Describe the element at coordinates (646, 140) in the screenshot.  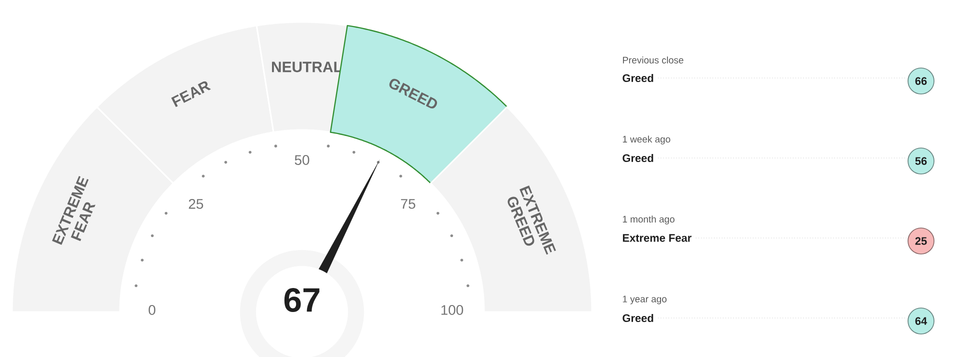
I see `category-label: 1 week ago` at that location.